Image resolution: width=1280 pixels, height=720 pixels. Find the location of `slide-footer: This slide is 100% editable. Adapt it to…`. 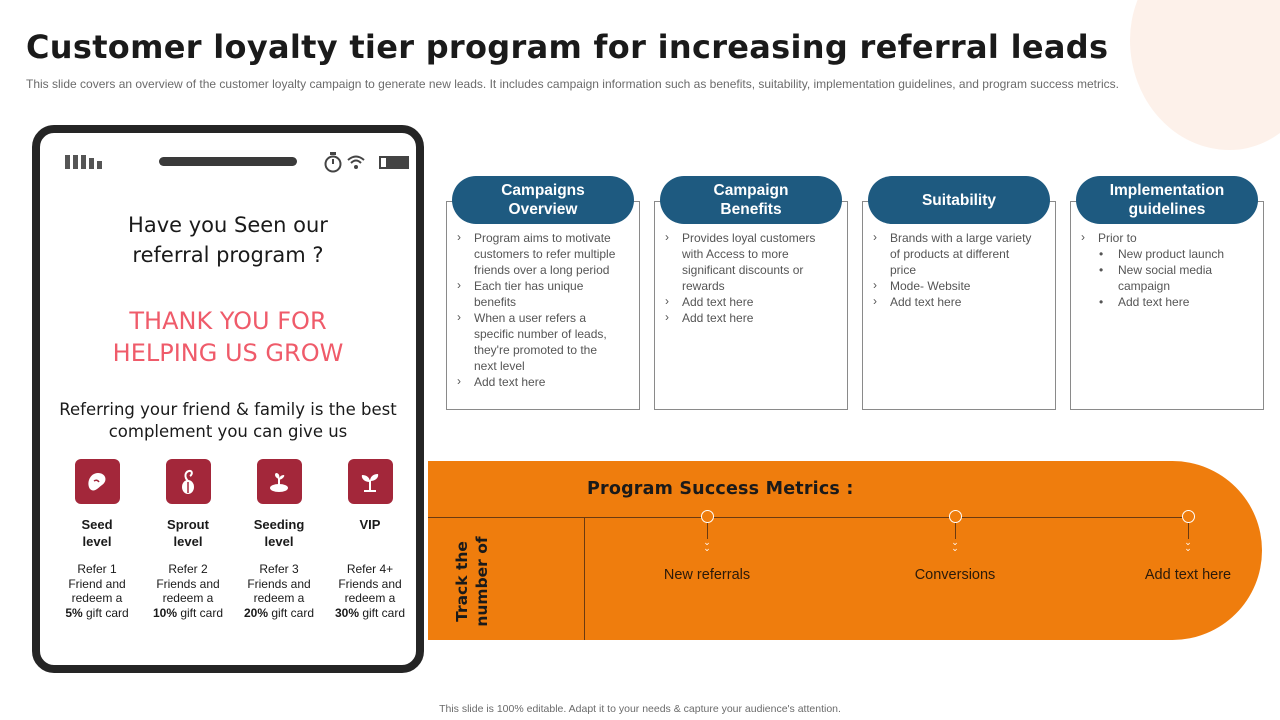

slide-footer: This slide is 100% editable. Adapt it to… is located at coordinates (640, 709).